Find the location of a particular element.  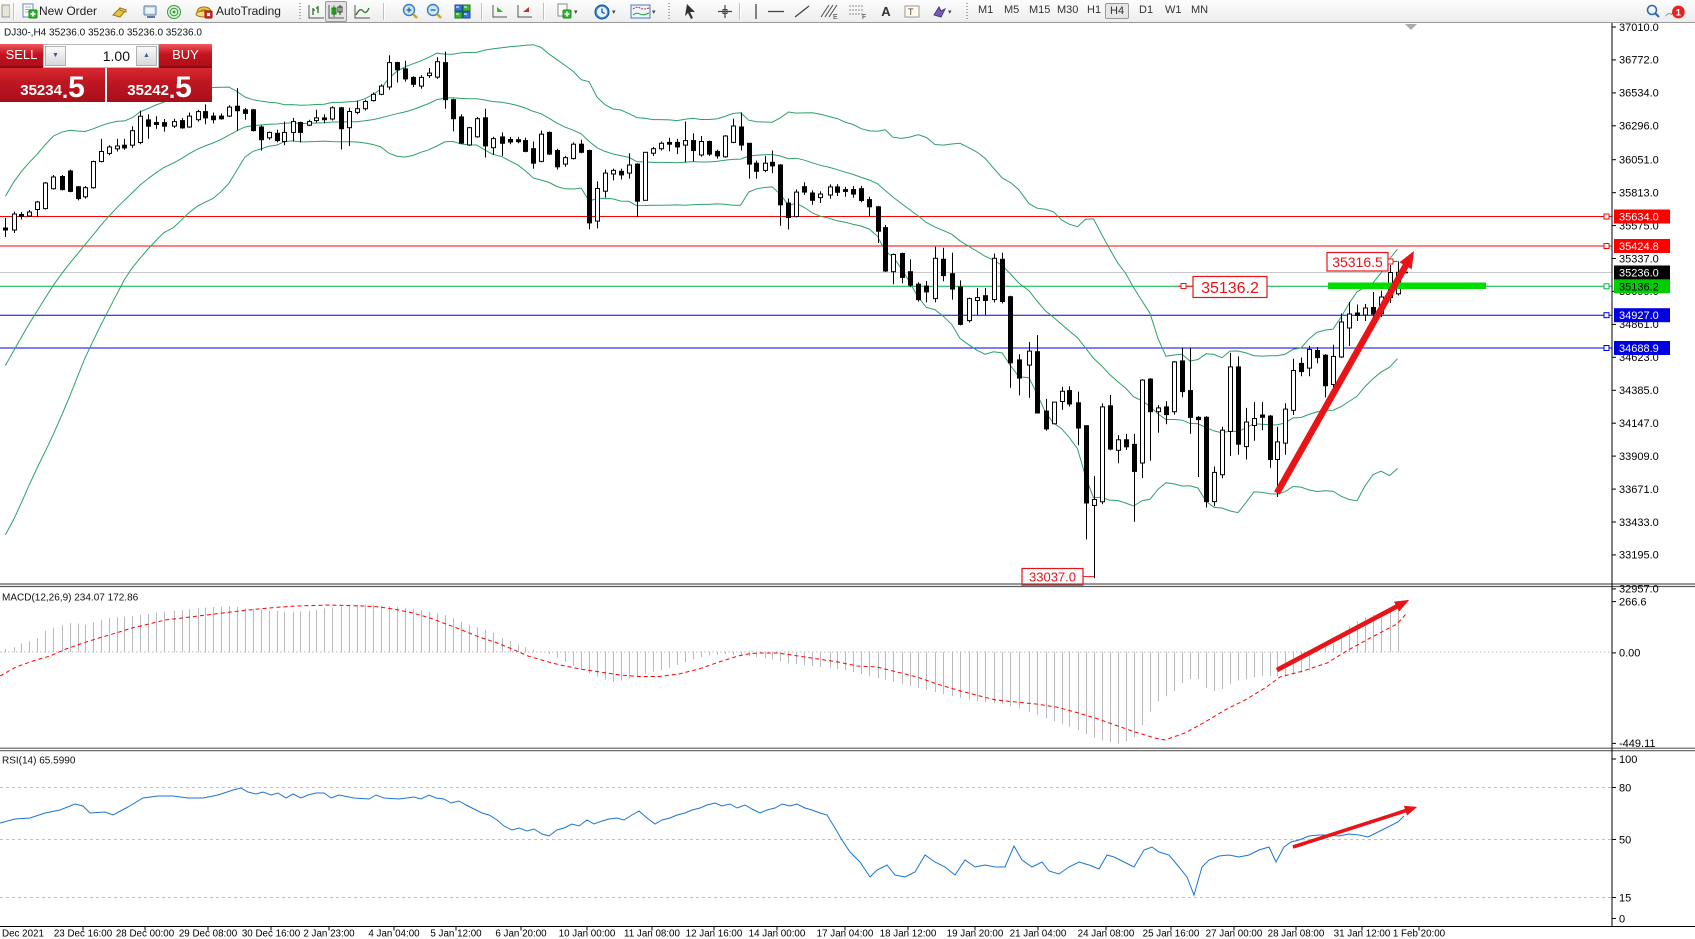

svg-text: 18 Jan 12:00 is located at coordinates (908, 934).